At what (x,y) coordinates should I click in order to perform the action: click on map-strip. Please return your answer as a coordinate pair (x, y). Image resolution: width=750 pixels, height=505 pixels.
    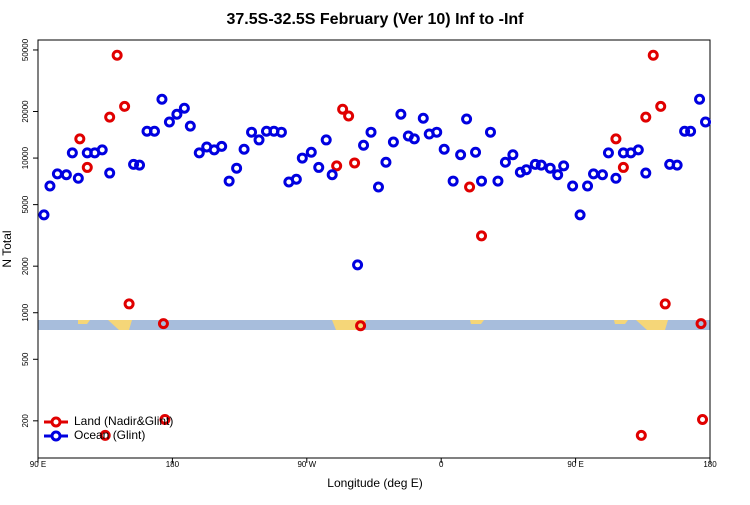
    Looking at the image, I should click on (374, 325).